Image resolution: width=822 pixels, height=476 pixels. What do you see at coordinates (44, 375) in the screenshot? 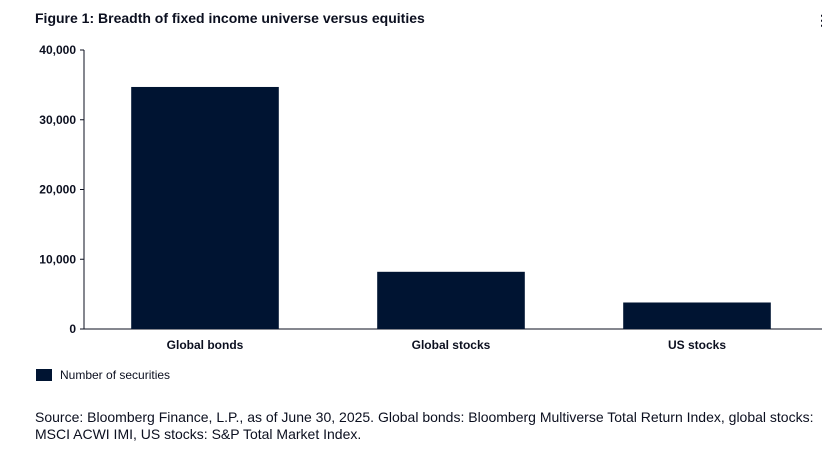
I see `legend-swatch` at bounding box center [44, 375].